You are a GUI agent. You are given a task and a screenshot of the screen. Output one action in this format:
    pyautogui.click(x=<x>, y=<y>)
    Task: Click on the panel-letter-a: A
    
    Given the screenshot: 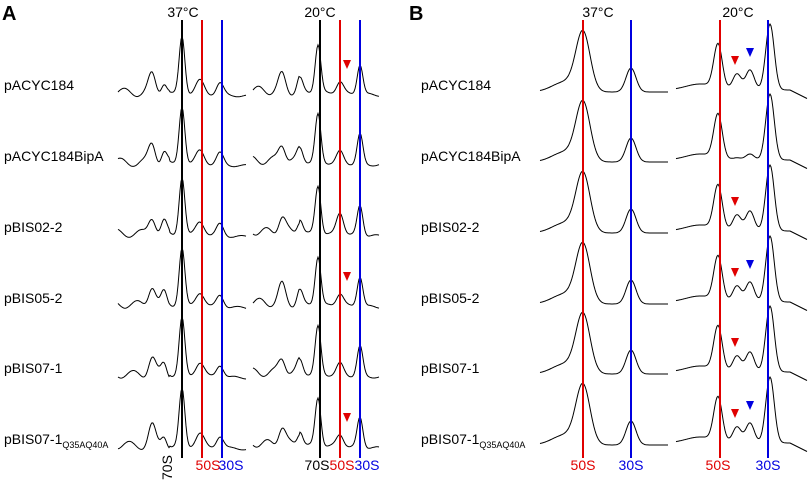 What is the action you would take?
    pyautogui.click(x=9, y=14)
    